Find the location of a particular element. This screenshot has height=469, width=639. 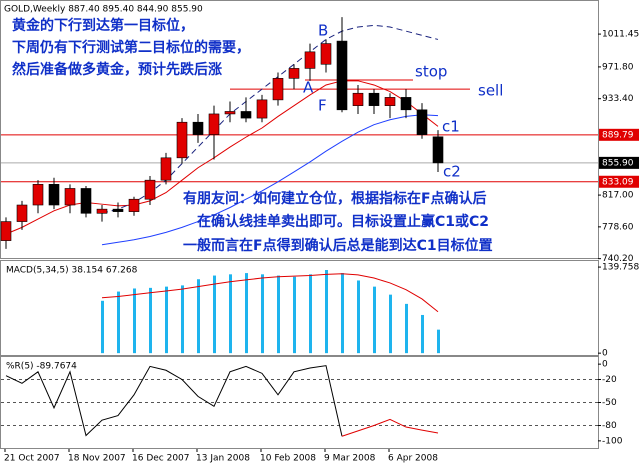

annotation: 有朋友问：如何建立仓位，根据指标在F点确认后 is located at coordinates (335, 198).